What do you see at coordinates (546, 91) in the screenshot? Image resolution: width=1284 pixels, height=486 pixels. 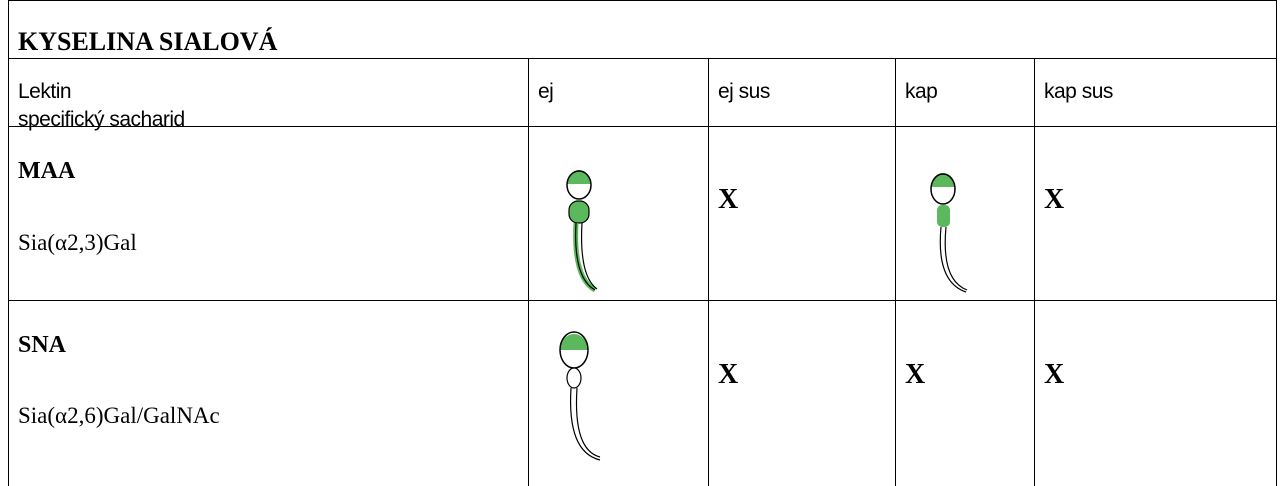 I see `header-cell: ej` at bounding box center [546, 91].